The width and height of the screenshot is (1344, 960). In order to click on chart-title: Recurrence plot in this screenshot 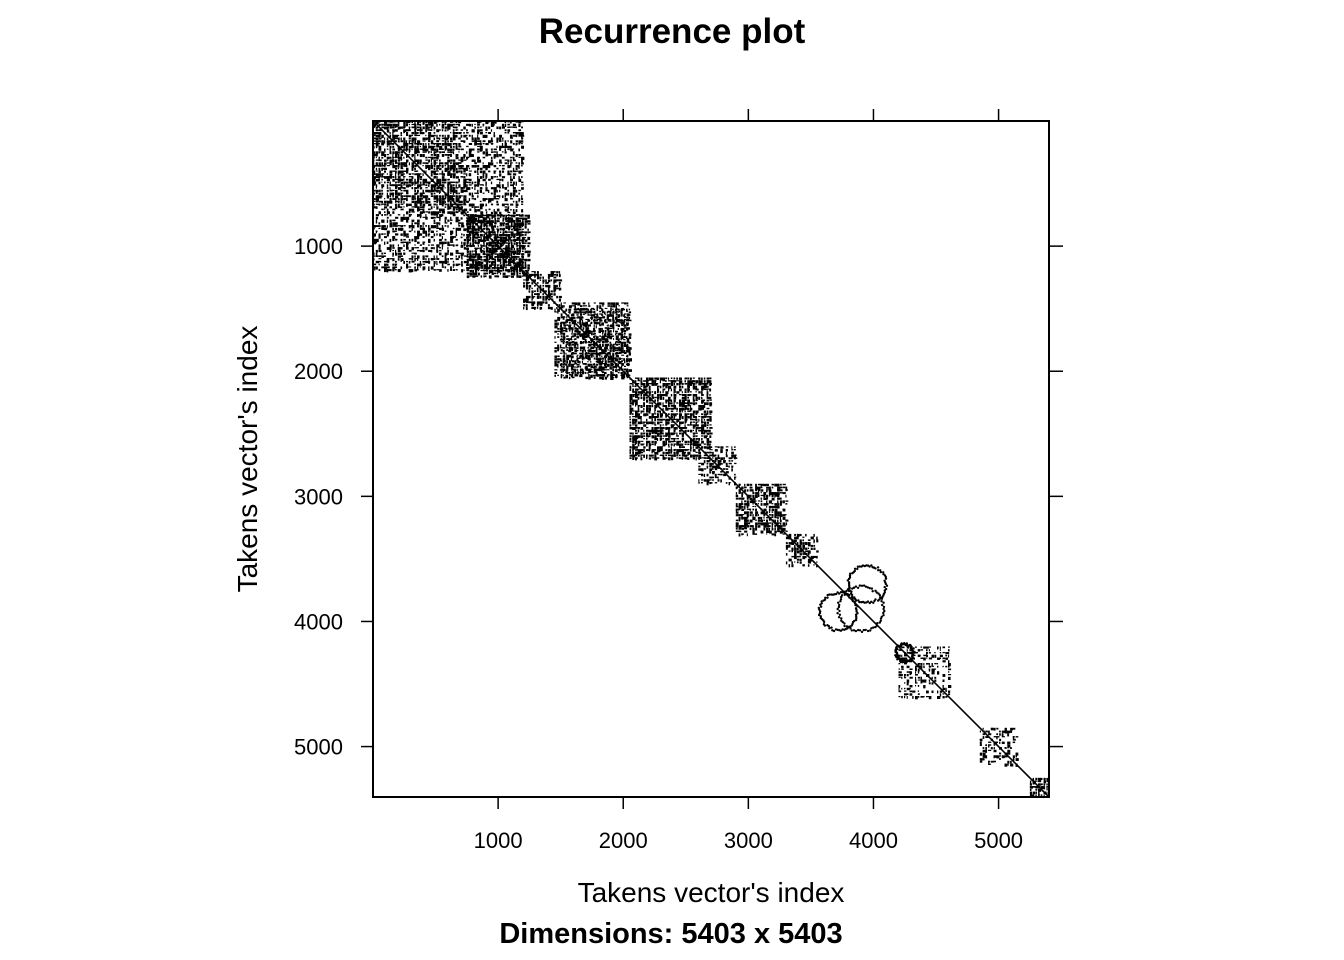, I will do `click(672, 31)`.